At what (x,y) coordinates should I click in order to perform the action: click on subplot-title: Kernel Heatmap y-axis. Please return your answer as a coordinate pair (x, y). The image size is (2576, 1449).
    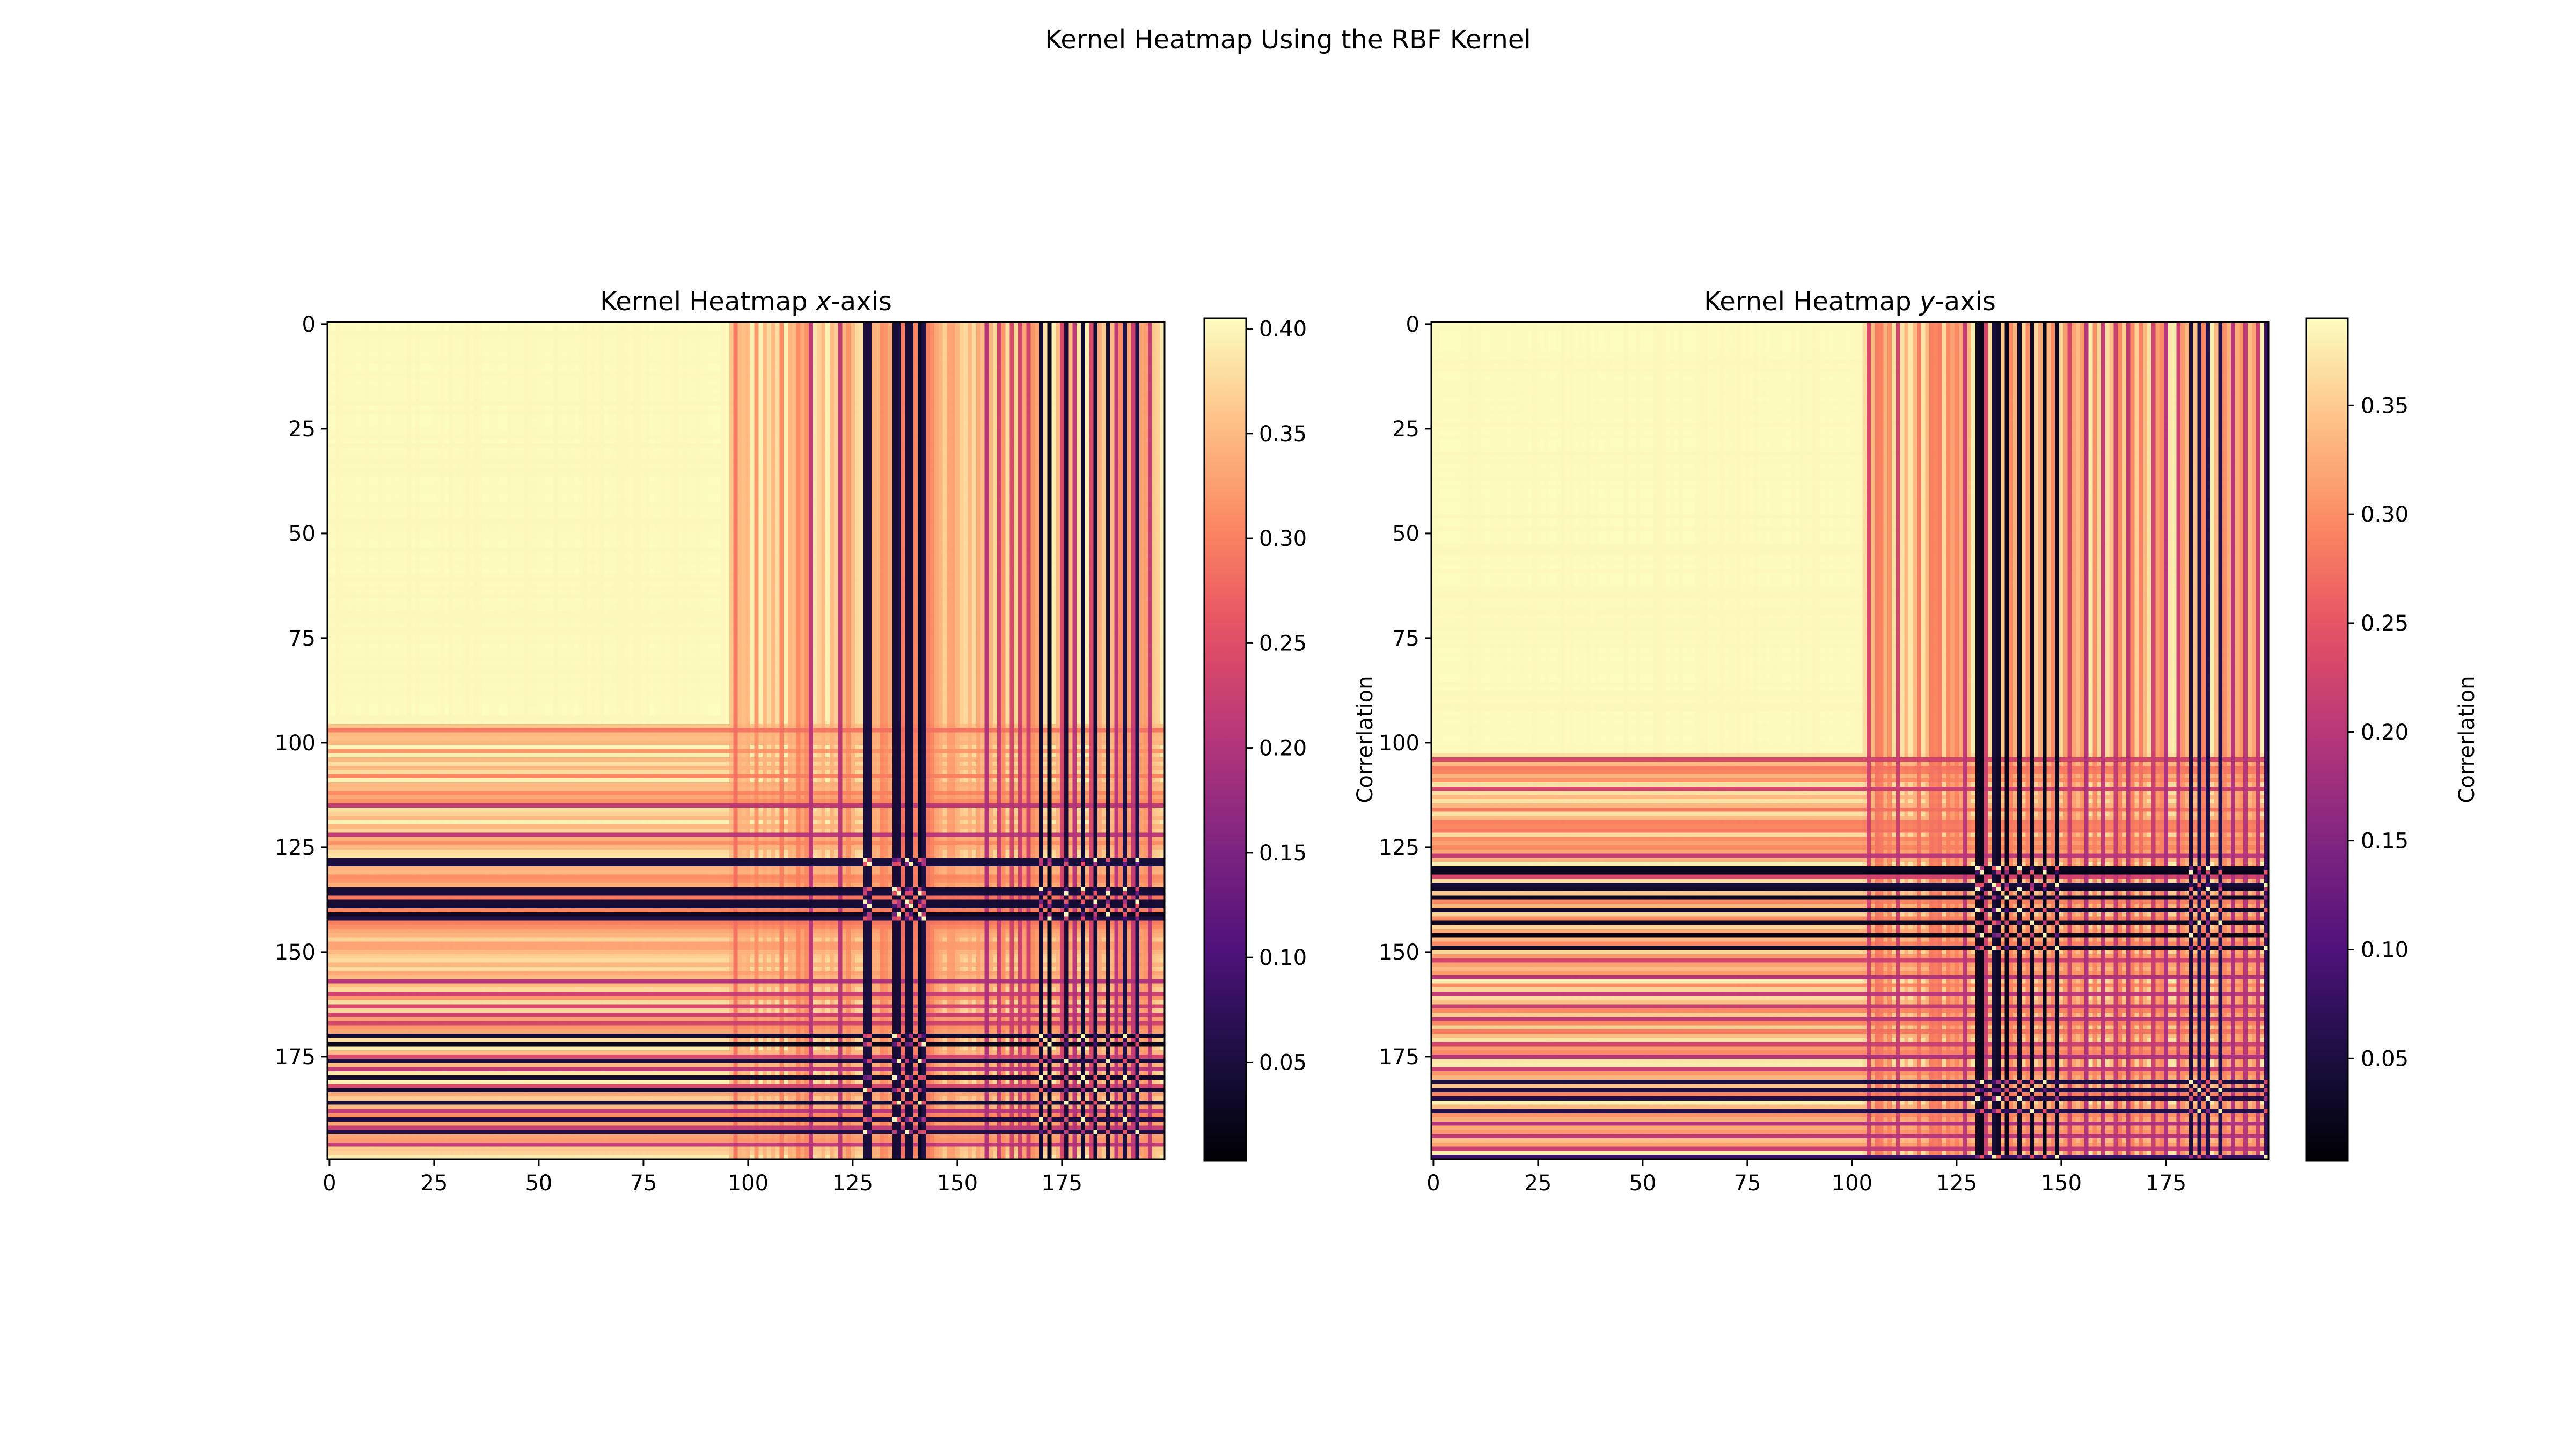
    Looking at the image, I should click on (1850, 302).